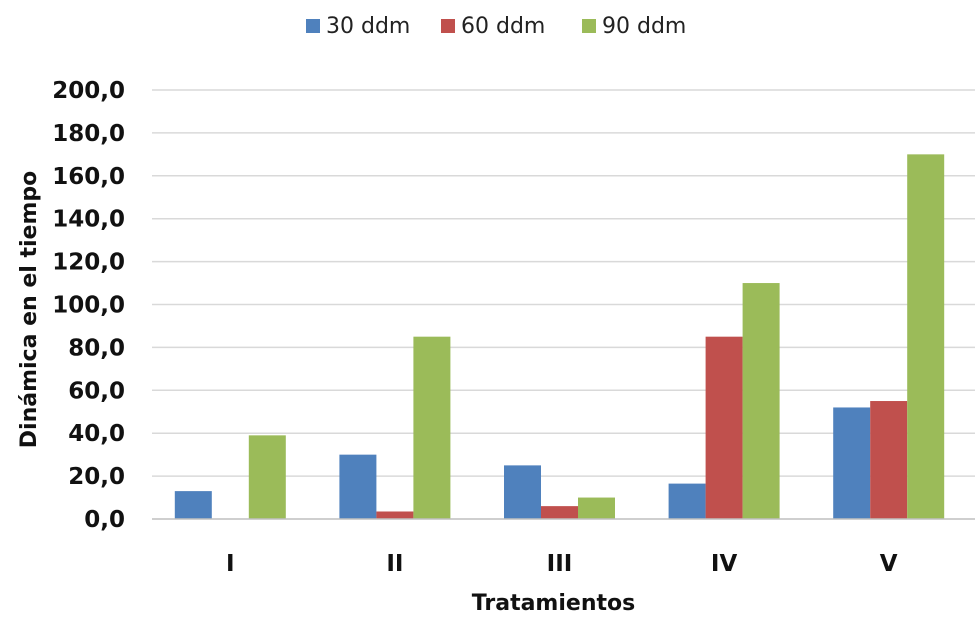 Image resolution: width=979 pixels, height=621 pixels. What do you see at coordinates (88, 263) in the screenshot?
I see `y-tick-label: 120,0` at bounding box center [88, 263].